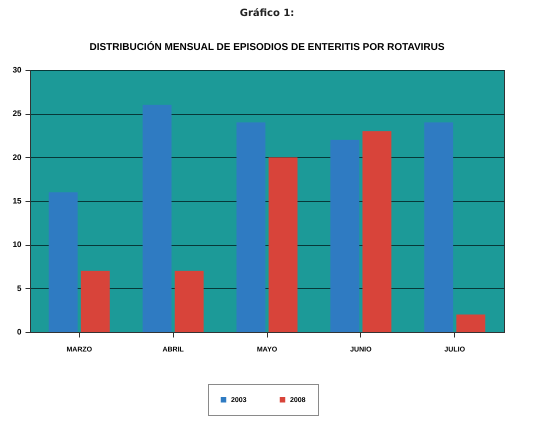  Describe the element at coordinates (19, 332) in the screenshot. I see `y-tick-label: 0` at that location.